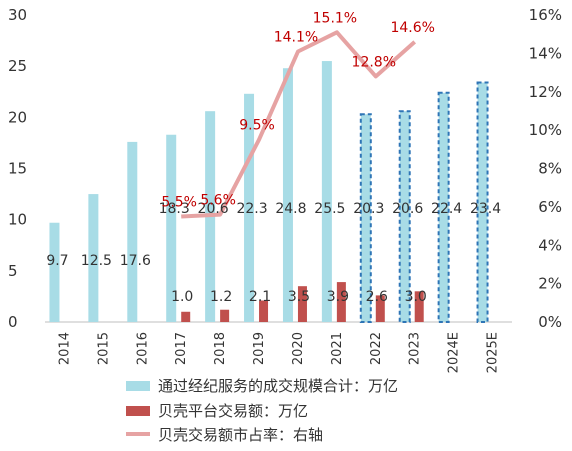 The width and height of the screenshot is (572, 451). Describe the element at coordinates (296, 37) in the screenshot. I see `market-share-label: 14.1%` at that location.